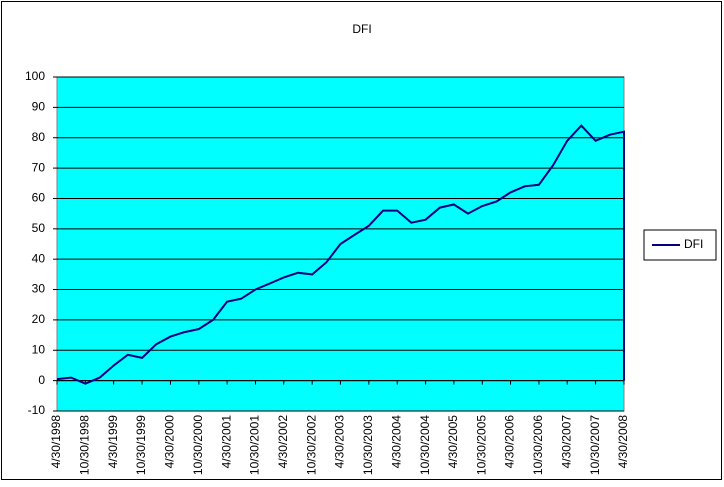 This screenshot has width=724, height=487. Describe the element at coordinates (340, 442) in the screenshot. I see `x-tick-label: 4/30/2003` at that location.